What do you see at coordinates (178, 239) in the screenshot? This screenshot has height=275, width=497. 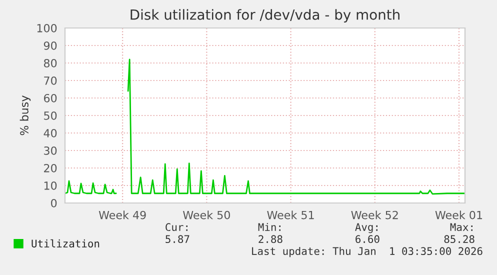 I see `text: 5.87` at bounding box center [178, 239].